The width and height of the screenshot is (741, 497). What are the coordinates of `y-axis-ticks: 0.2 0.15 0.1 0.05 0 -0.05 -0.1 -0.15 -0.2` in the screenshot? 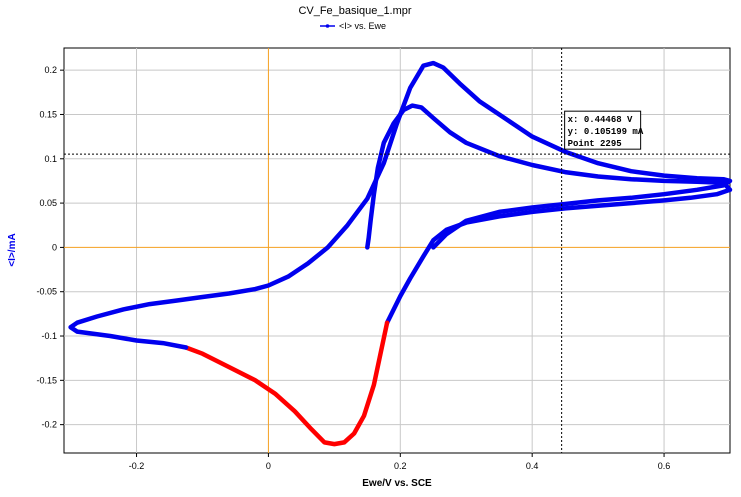 It's located at (50, 247).